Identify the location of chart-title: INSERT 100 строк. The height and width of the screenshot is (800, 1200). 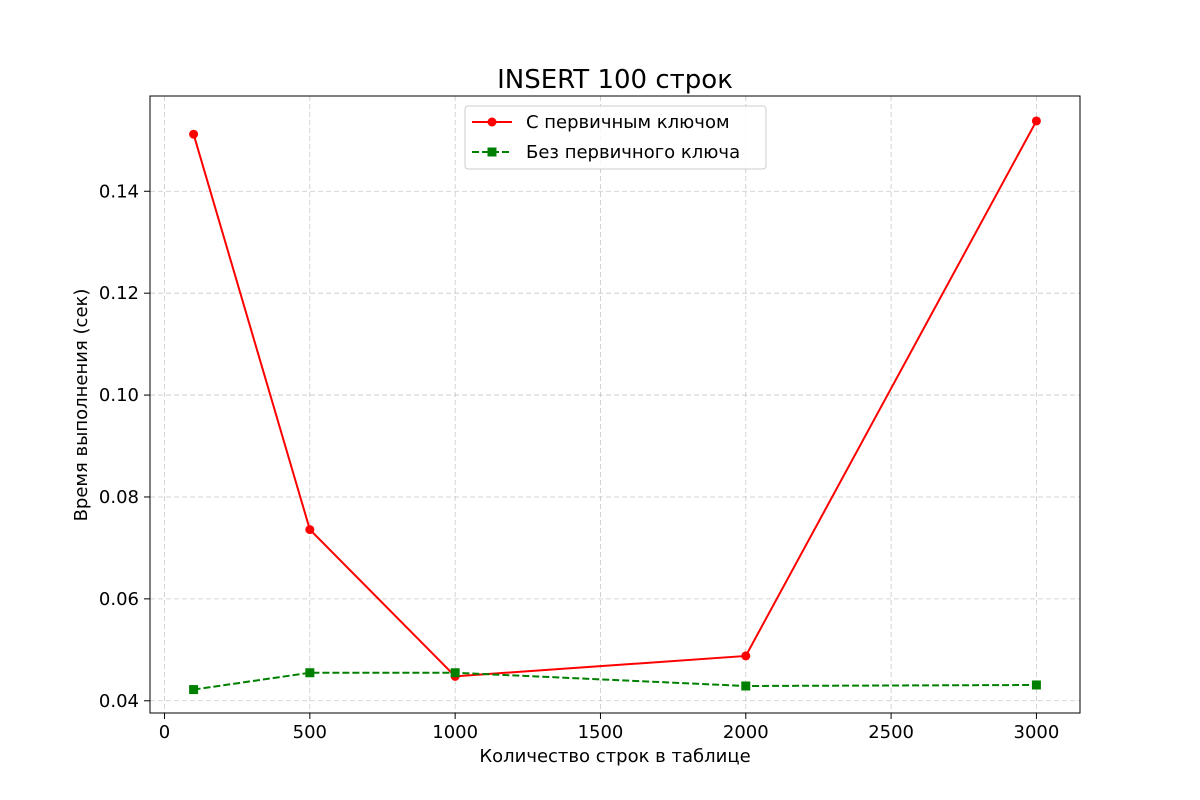
(615, 80).